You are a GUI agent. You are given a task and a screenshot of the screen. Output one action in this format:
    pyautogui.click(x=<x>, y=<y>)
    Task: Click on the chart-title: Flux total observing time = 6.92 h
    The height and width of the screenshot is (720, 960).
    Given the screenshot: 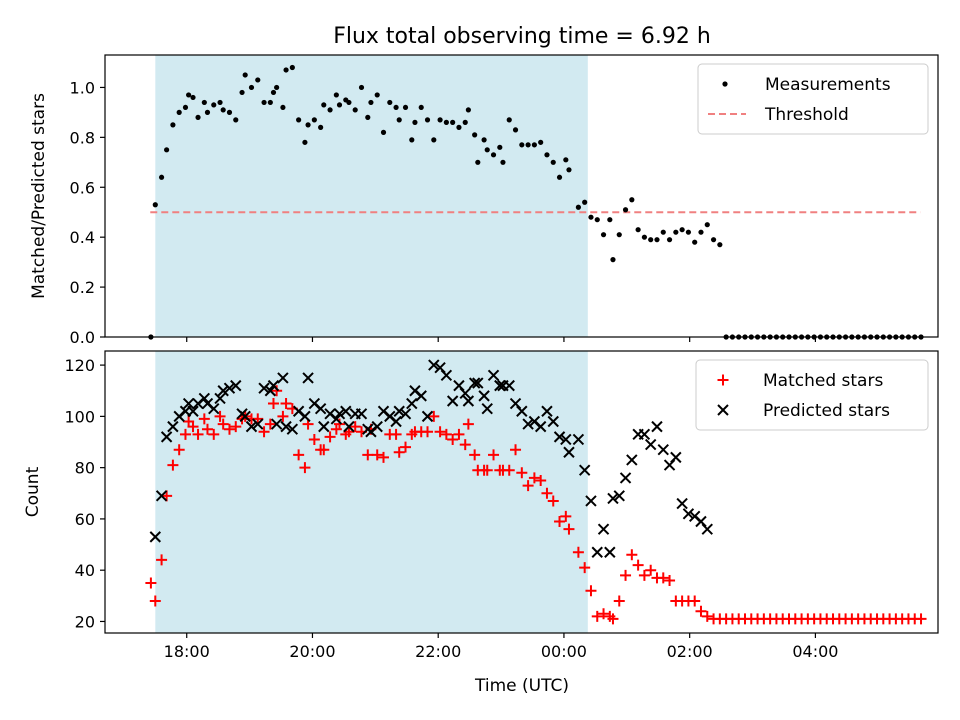 What is the action you would take?
    pyautogui.click(x=522, y=36)
    